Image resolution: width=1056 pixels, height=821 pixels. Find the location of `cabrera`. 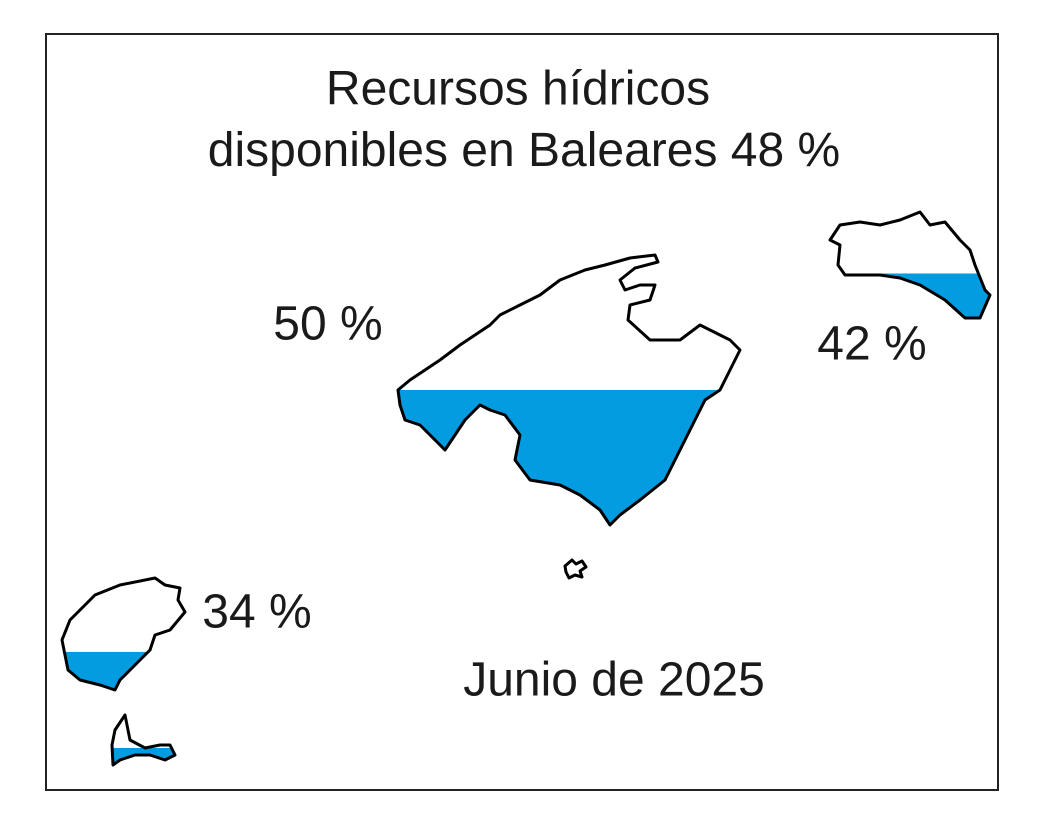

cabrera is located at coordinates (575, 569).